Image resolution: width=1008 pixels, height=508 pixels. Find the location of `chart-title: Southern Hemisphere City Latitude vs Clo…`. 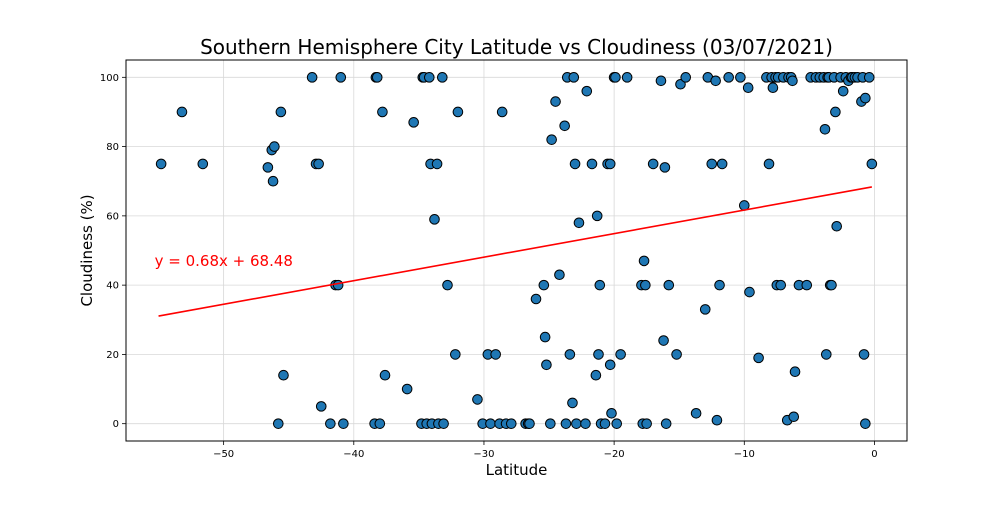

chart-title: Southern Hemisphere City Latitude vs Clo… is located at coordinates (516, 47).